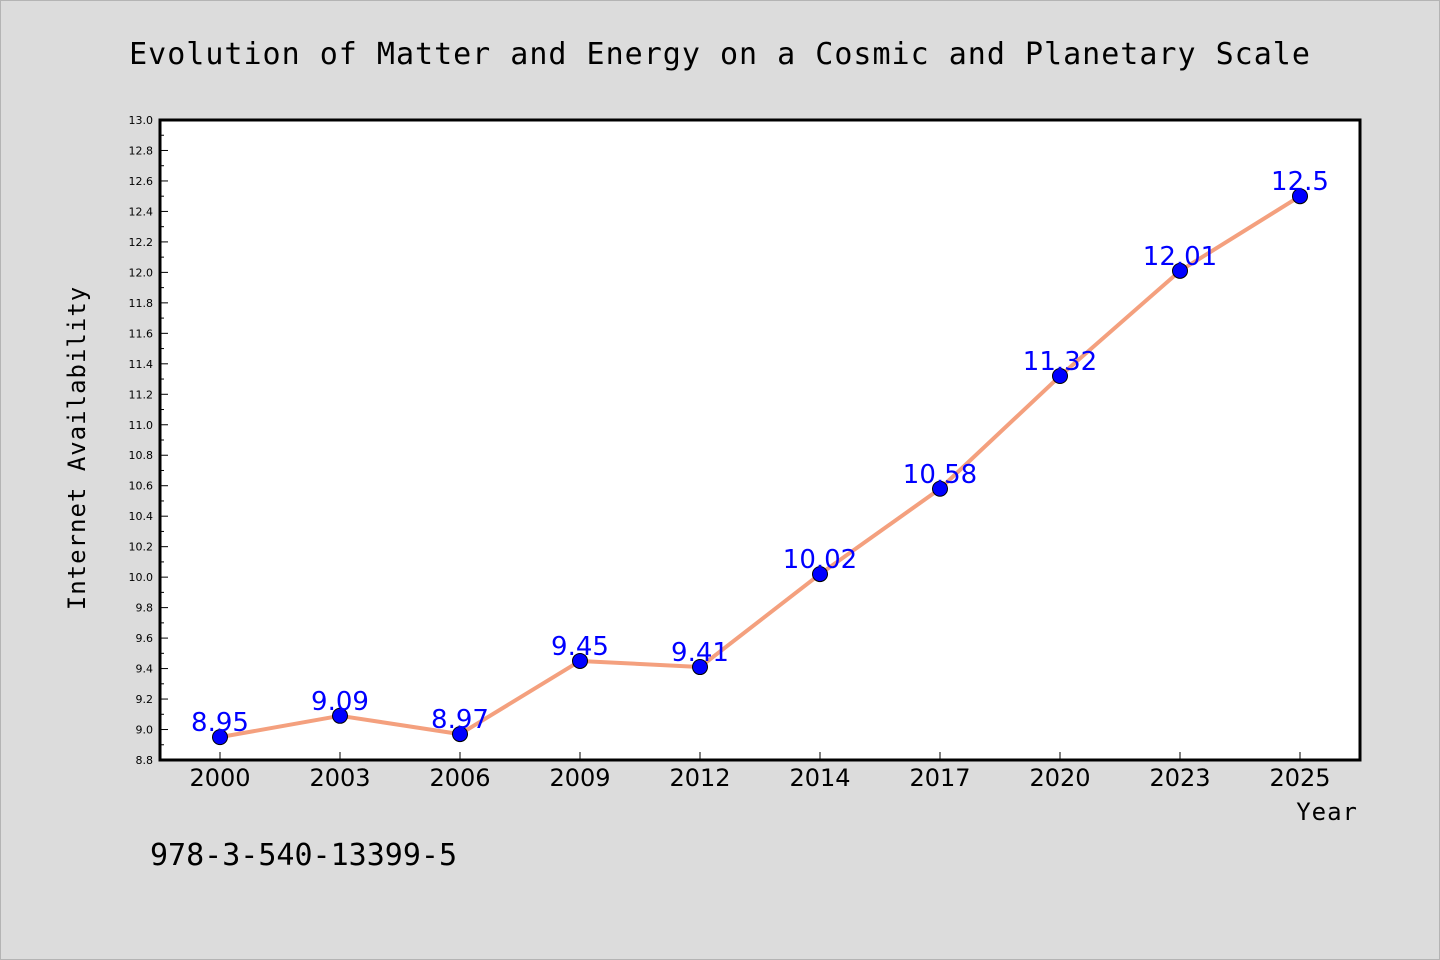 This screenshot has width=1440, height=960. I want to click on y-tick-label: 9.0, so click(145, 730).